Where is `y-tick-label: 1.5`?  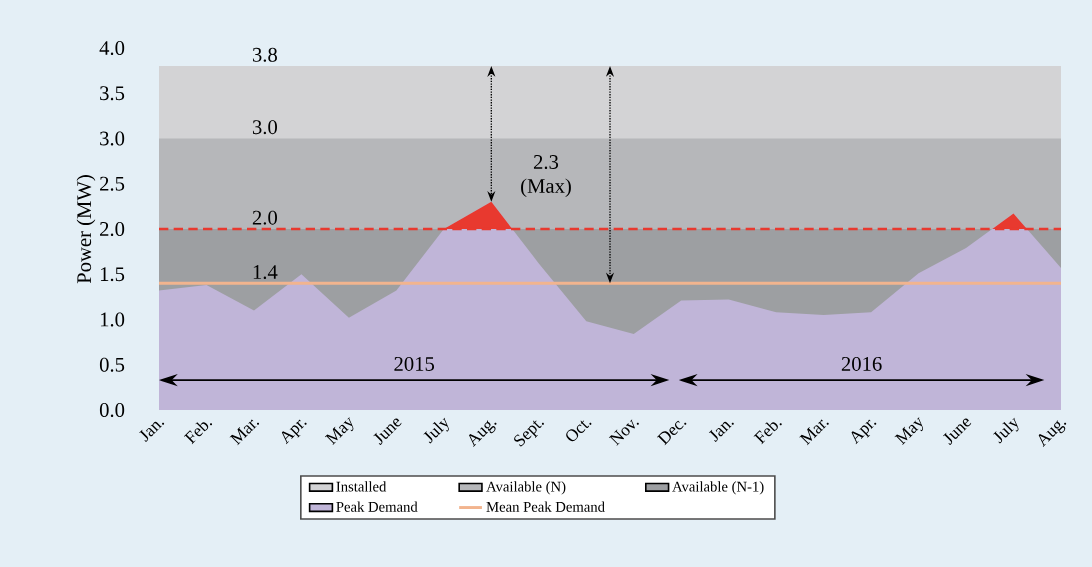
y-tick-label: 1.5 is located at coordinates (112, 274).